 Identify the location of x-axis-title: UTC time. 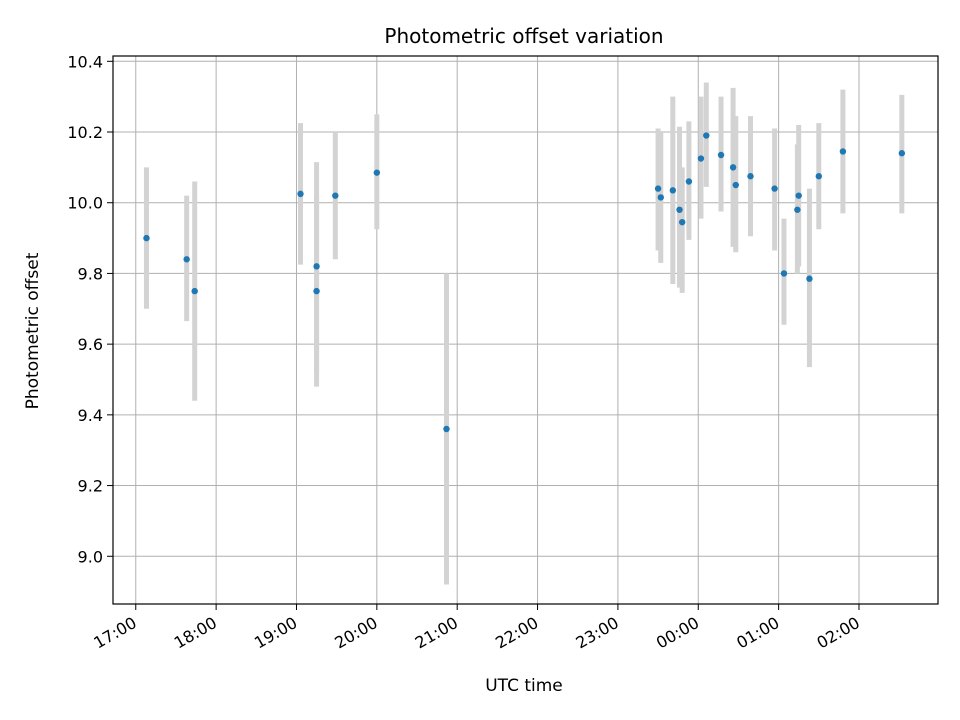
(524, 686).